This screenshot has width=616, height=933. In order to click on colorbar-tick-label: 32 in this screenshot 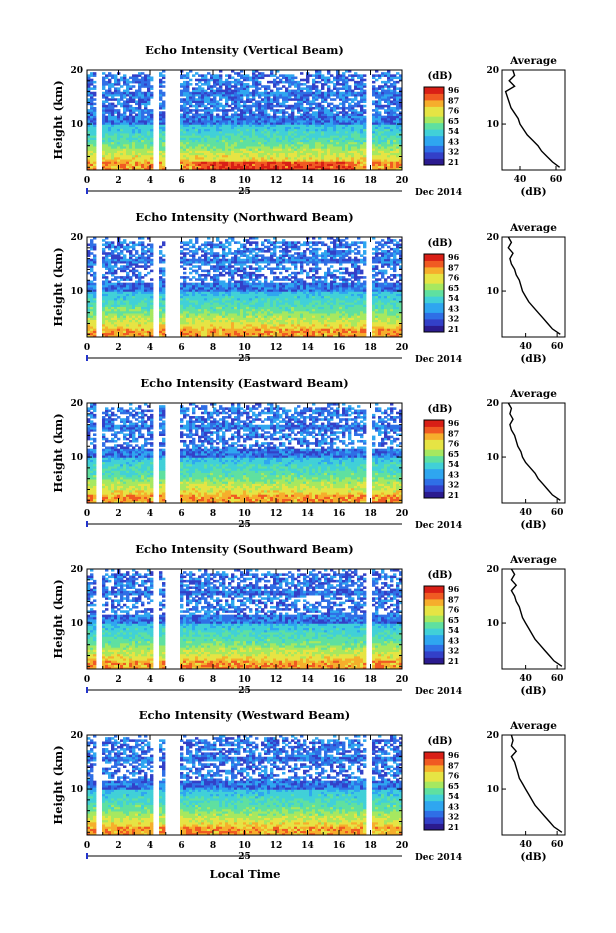, I will do `click(453, 152)`.